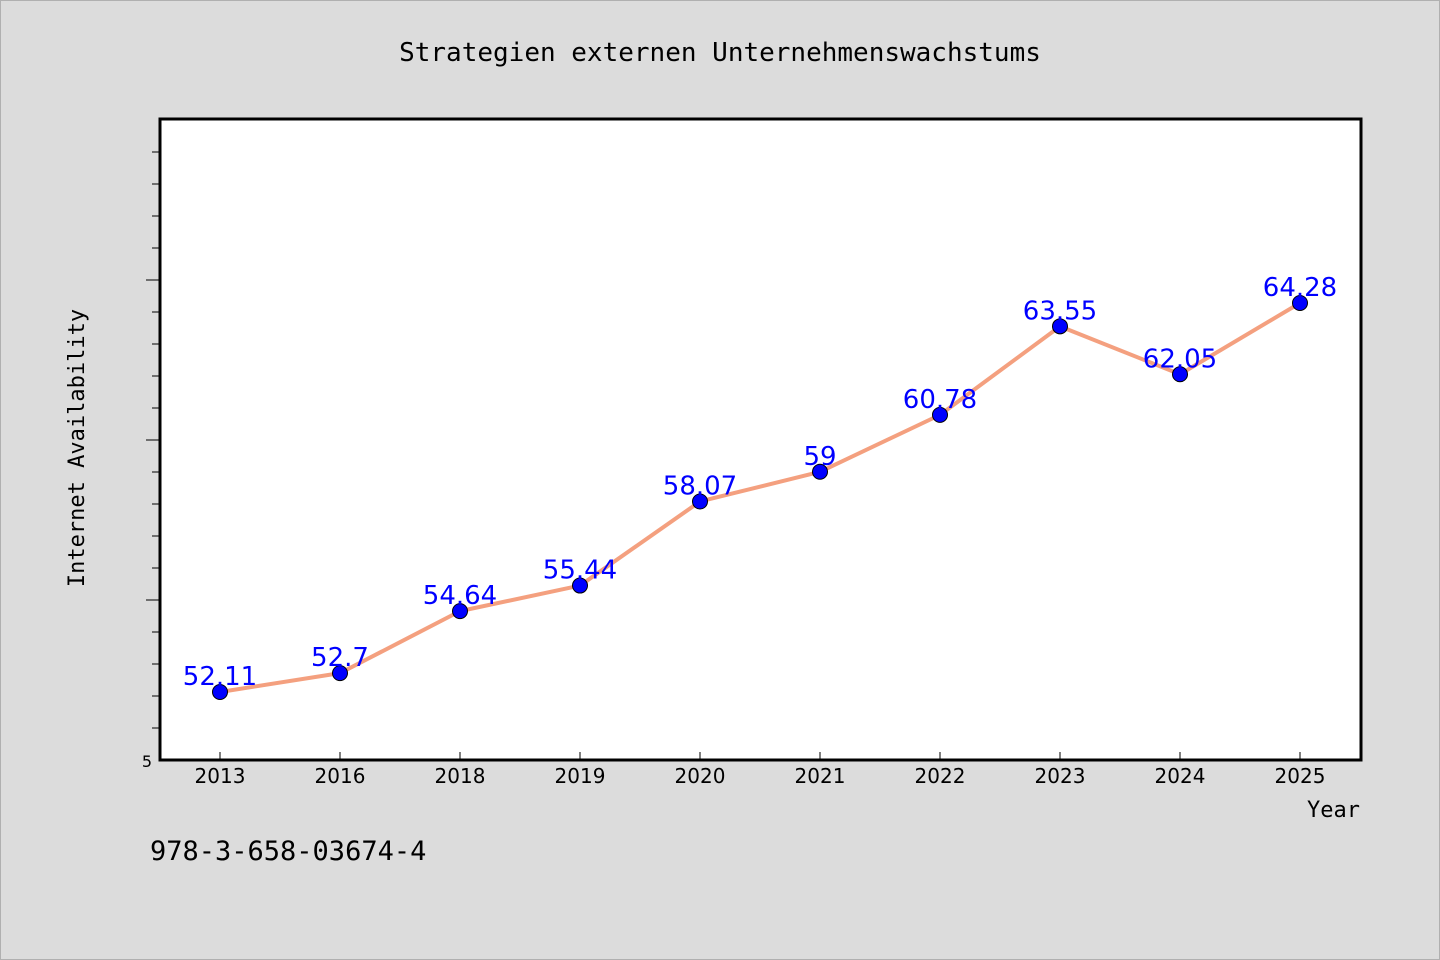 This screenshot has height=960, width=1440. What do you see at coordinates (940, 400) in the screenshot?
I see `data-label: 60.78` at bounding box center [940, 400].